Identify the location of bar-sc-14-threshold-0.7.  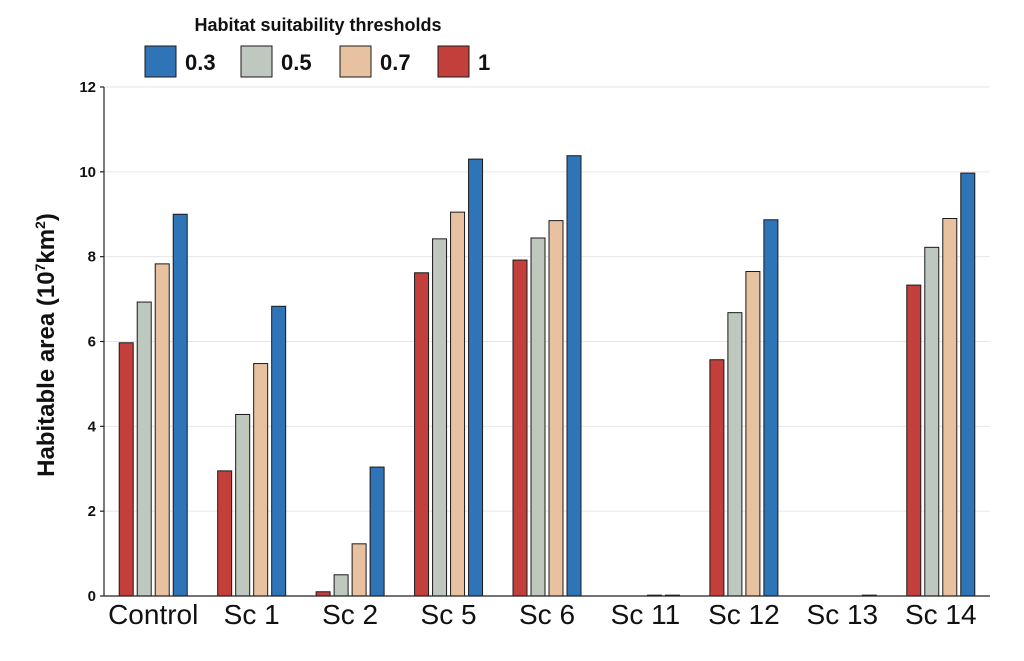
(950, 407).